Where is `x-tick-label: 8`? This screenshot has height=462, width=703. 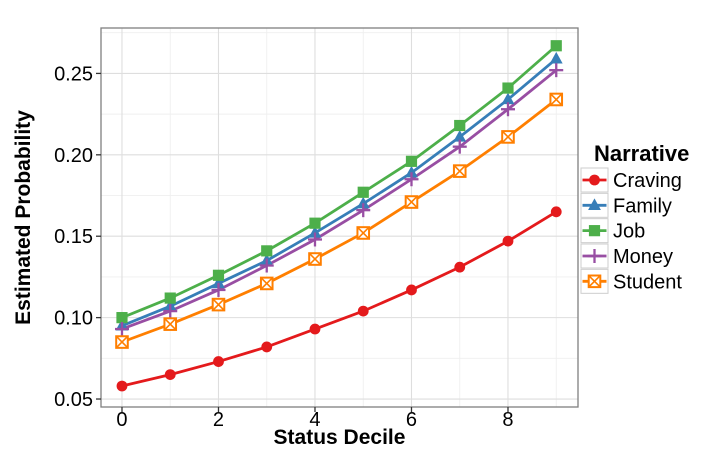
x-tick-label: 8 is located at coordinates (507, 420).